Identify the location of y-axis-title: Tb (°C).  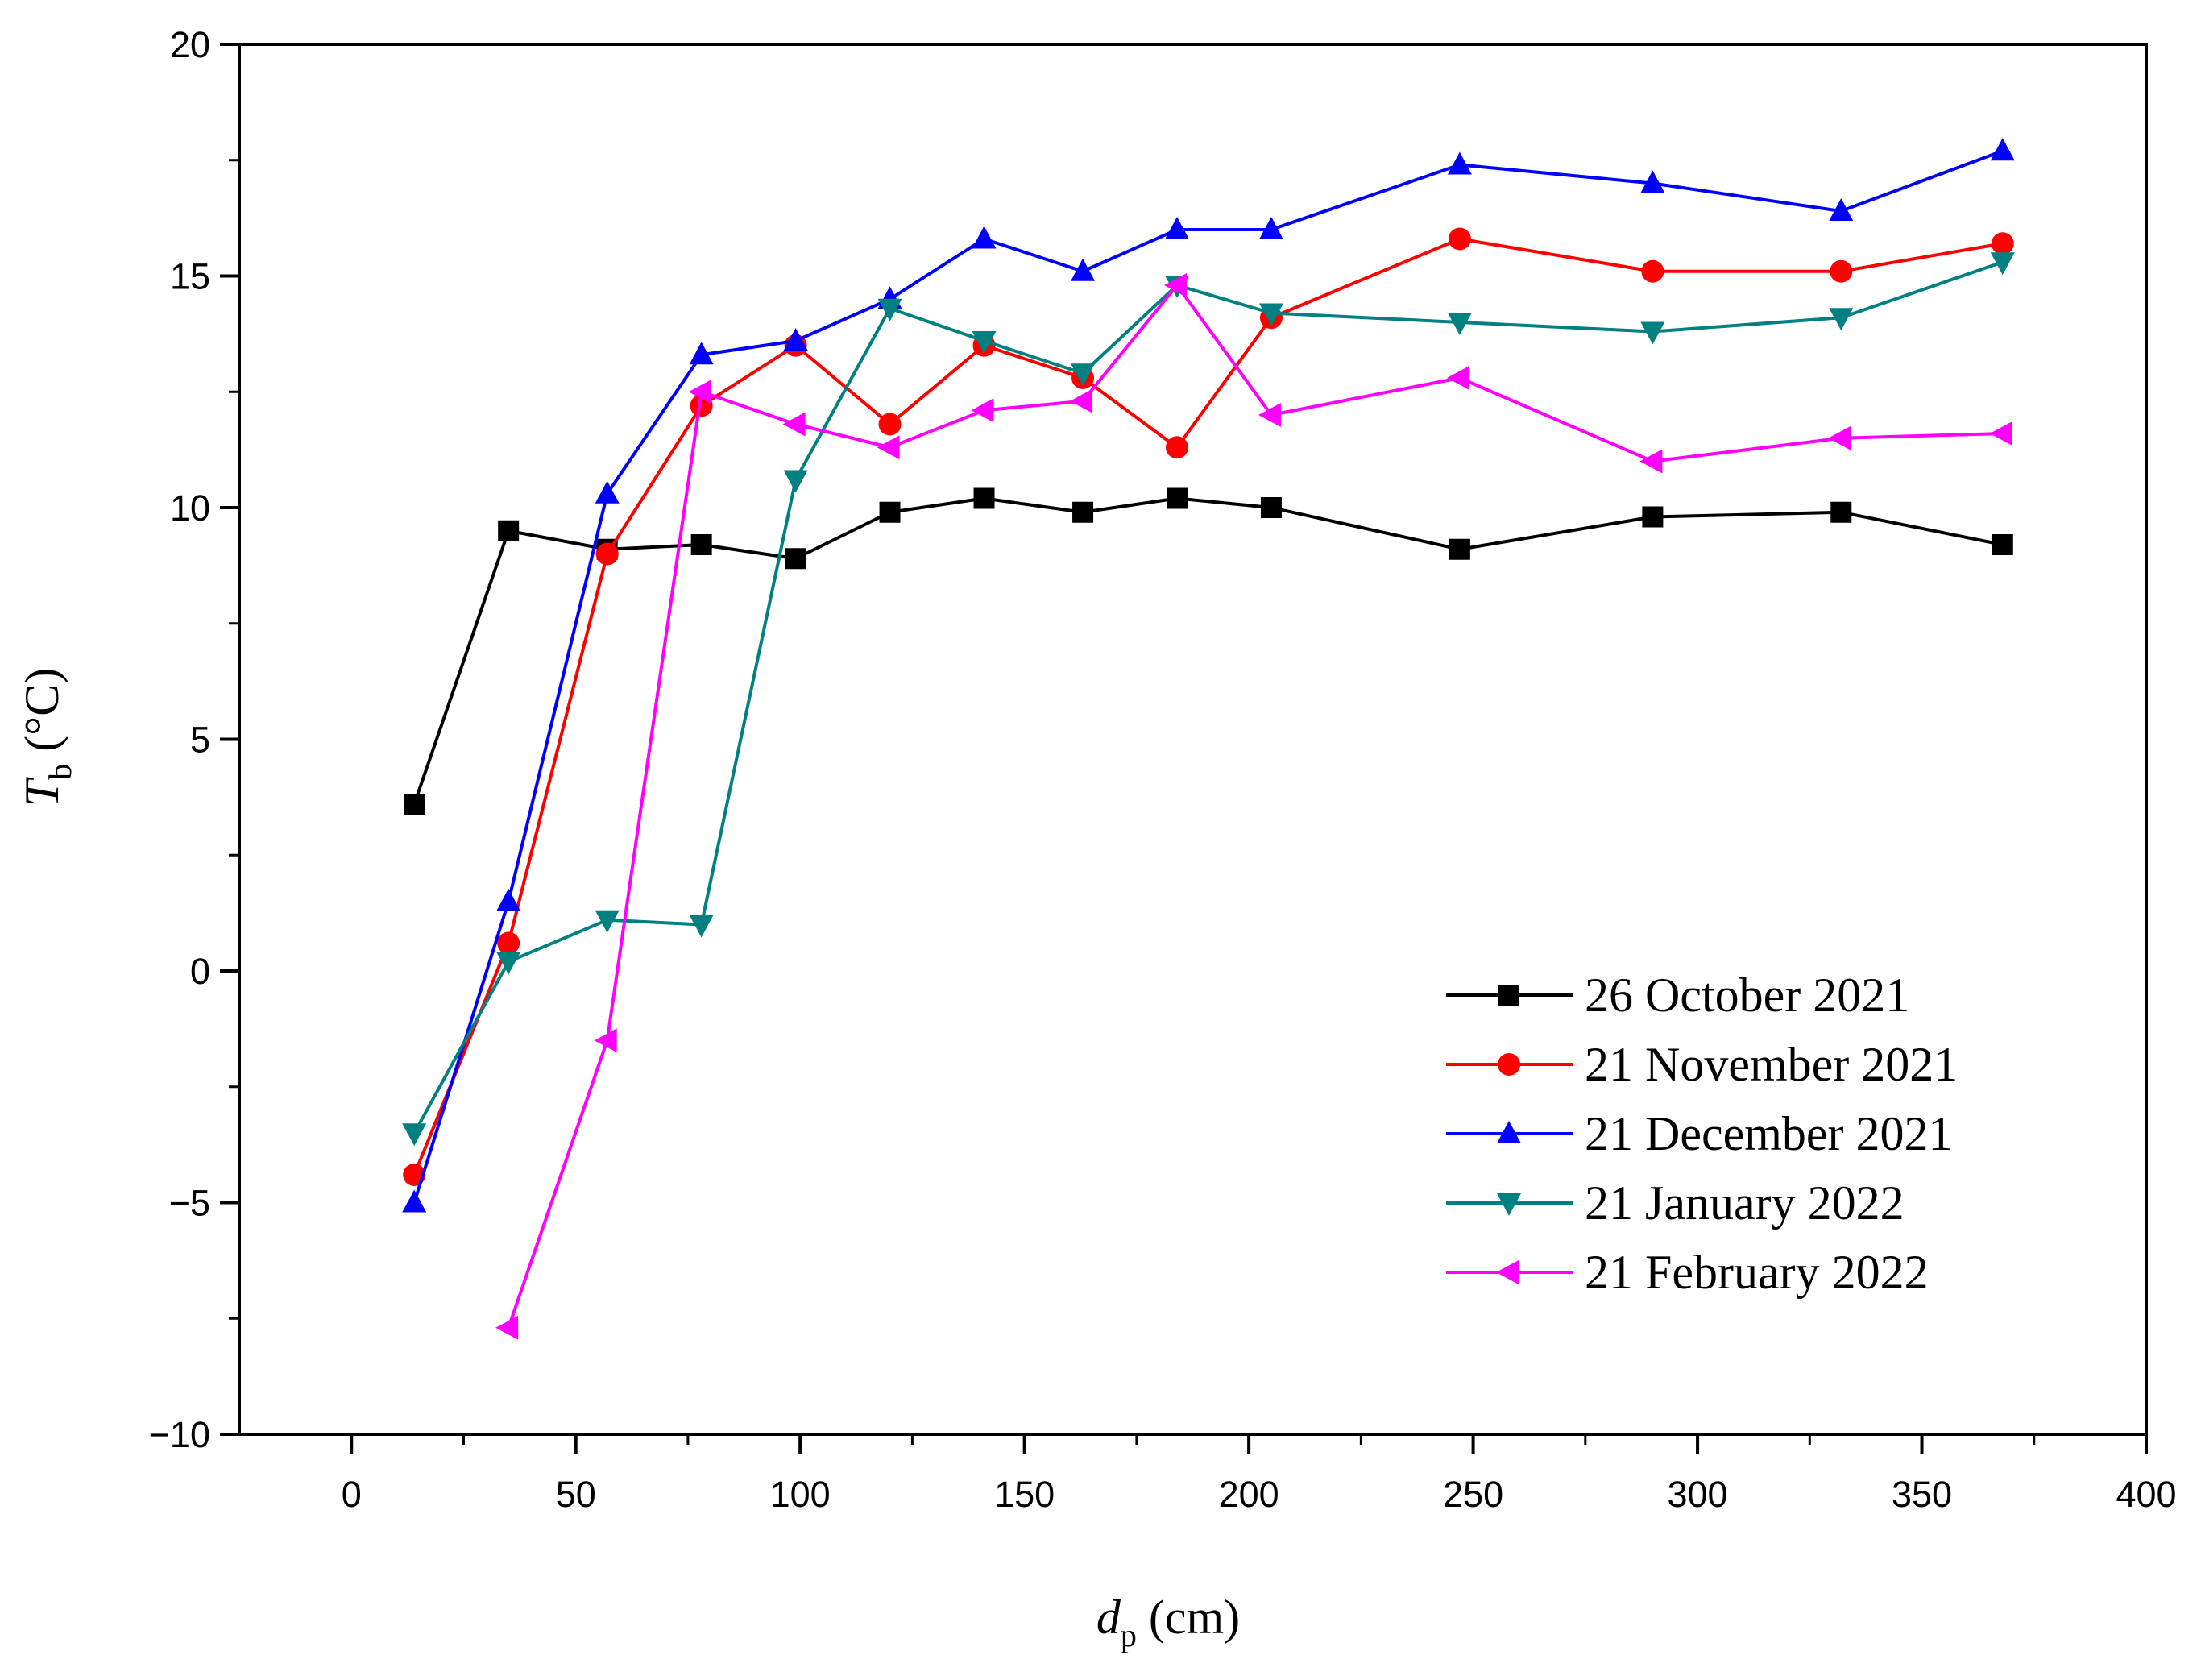
(46, 737).